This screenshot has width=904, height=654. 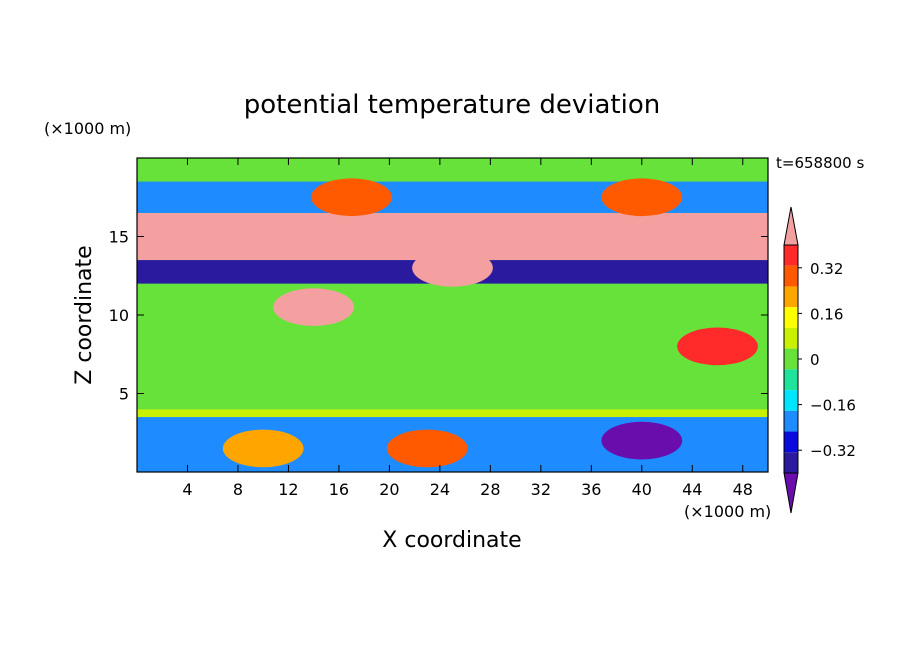 I want to click on colorbar-tick-label: −0.32, so click(x=833, y=451).